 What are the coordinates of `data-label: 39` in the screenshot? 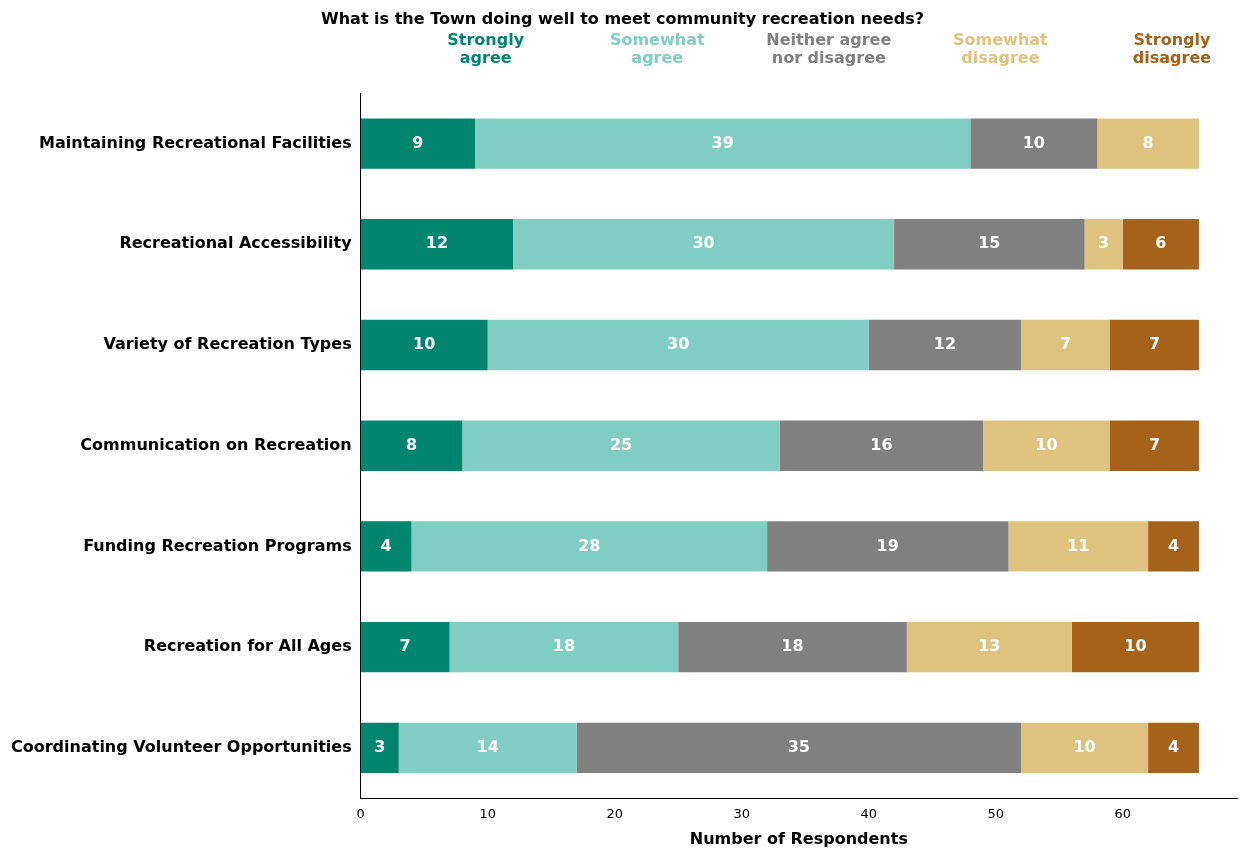 It's located at (722, 142).